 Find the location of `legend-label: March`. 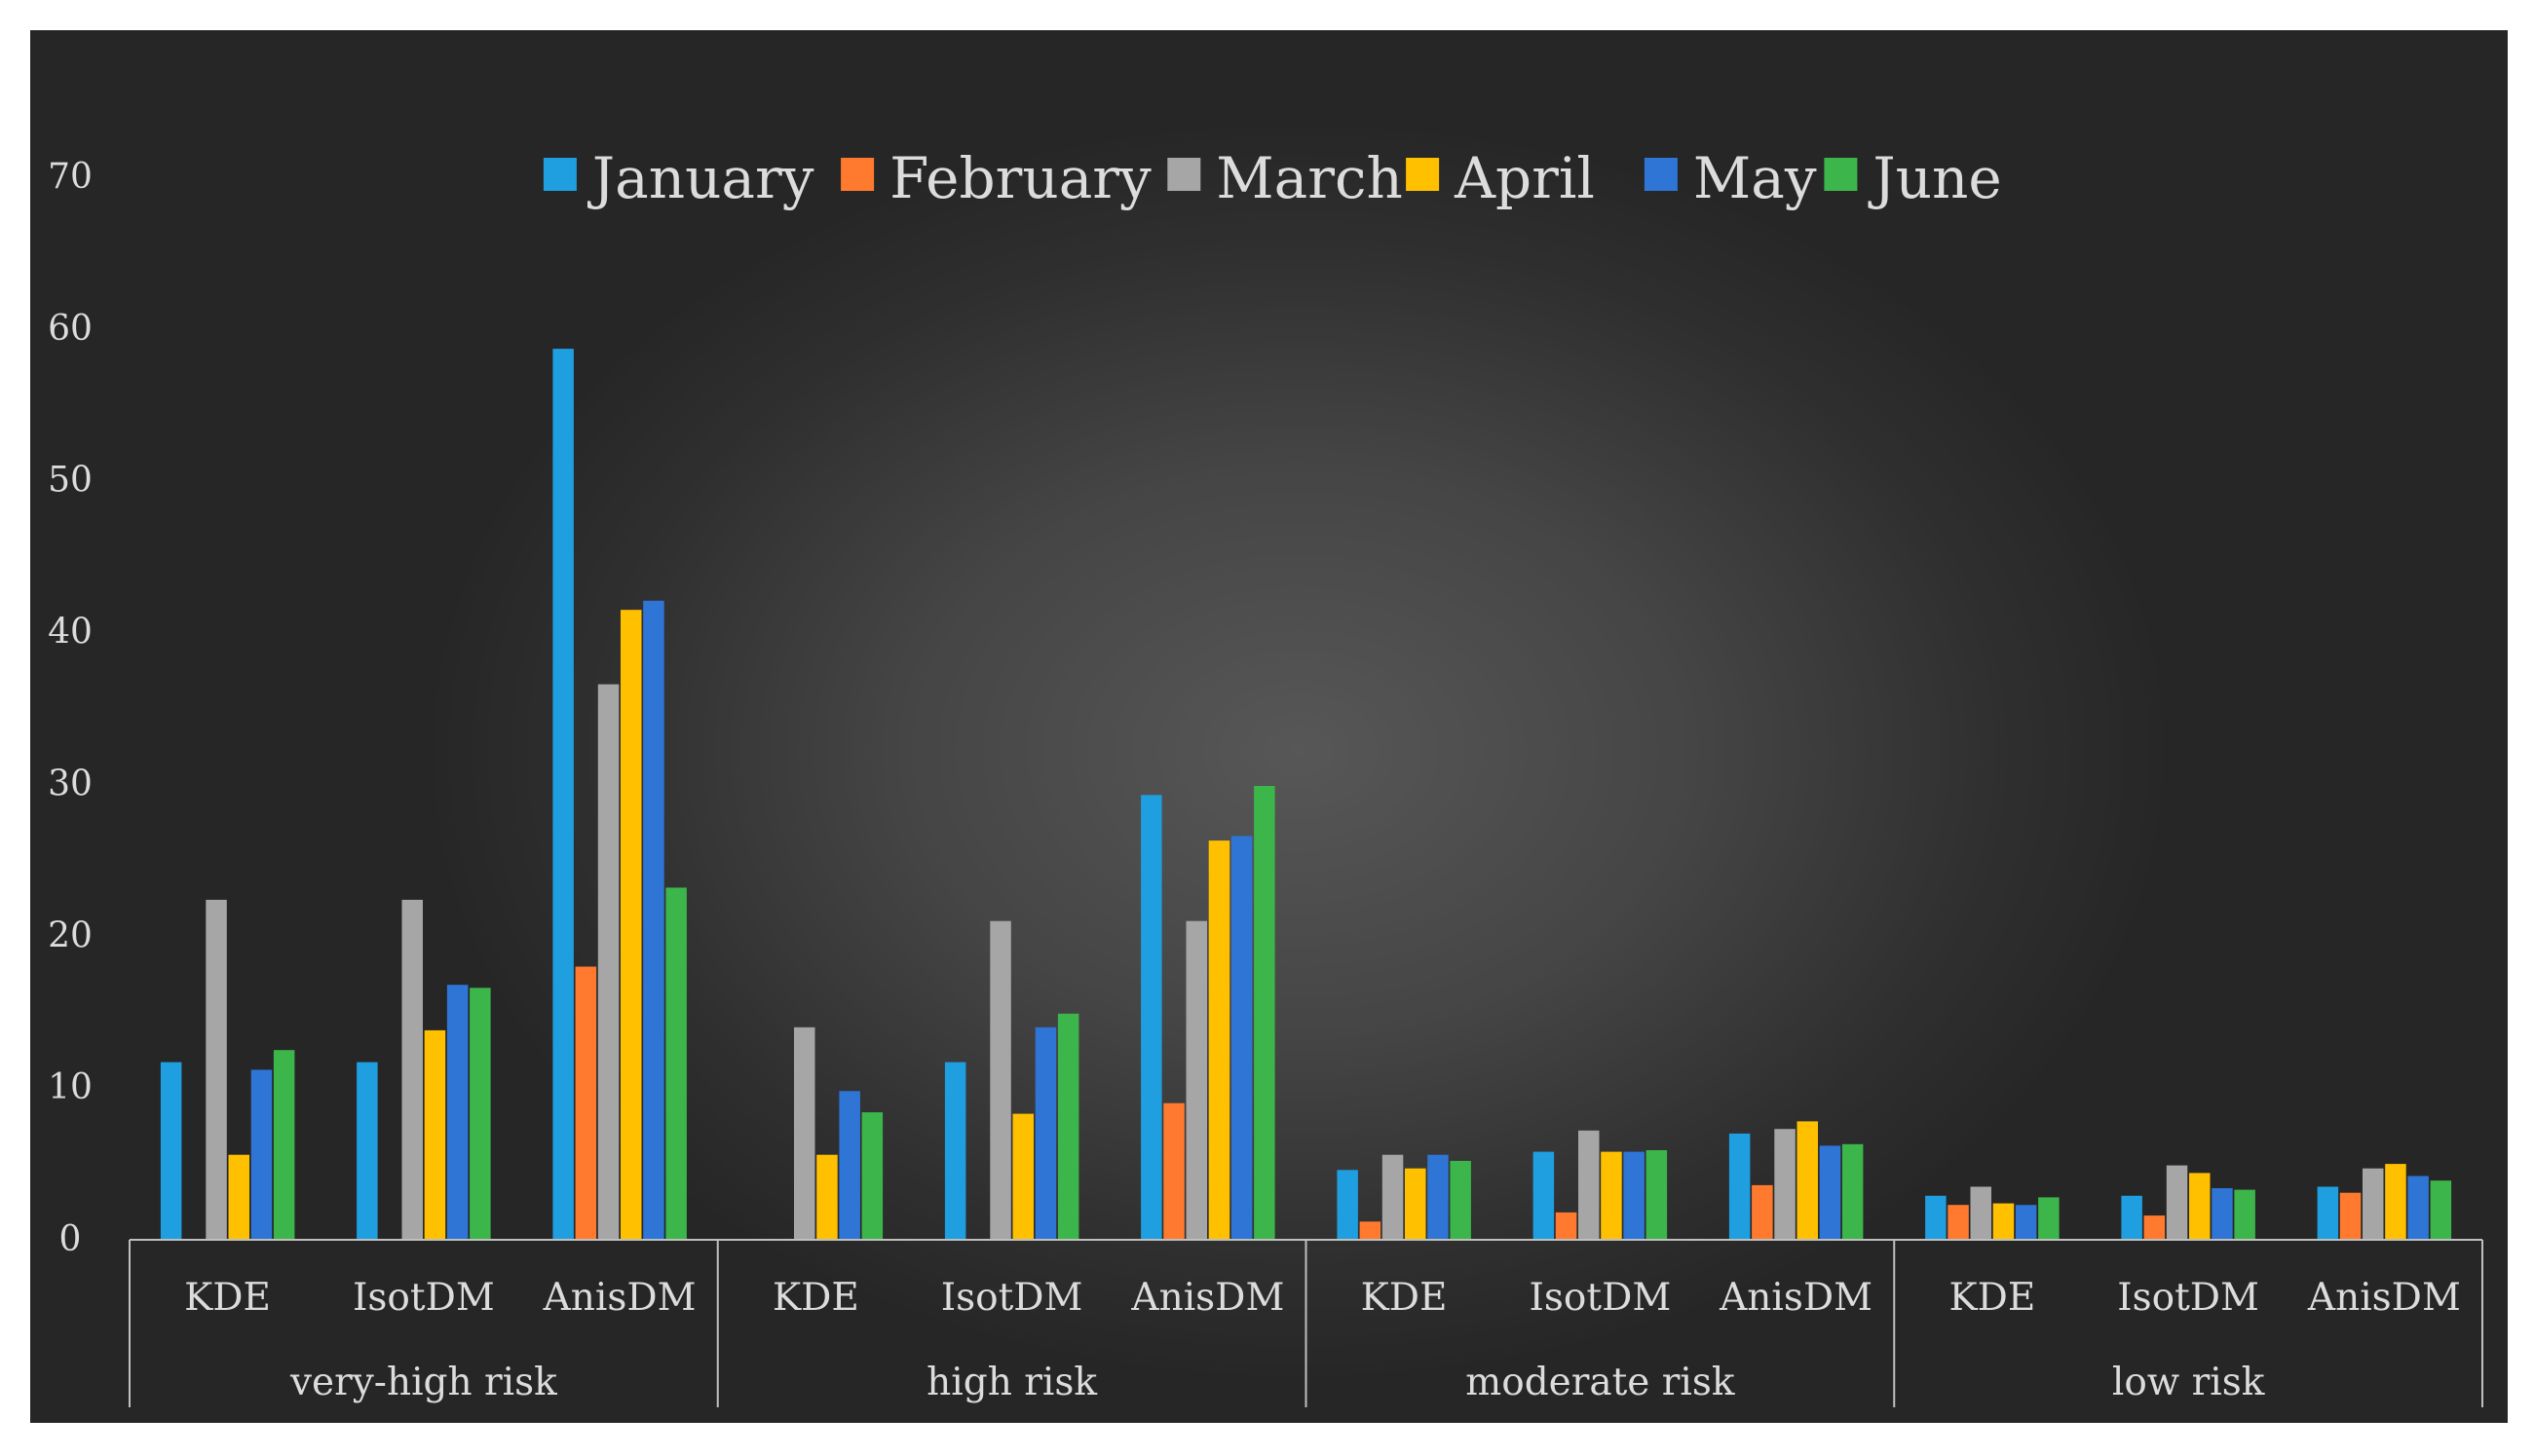

legend-label: March is located at coordinates (1309, 178).